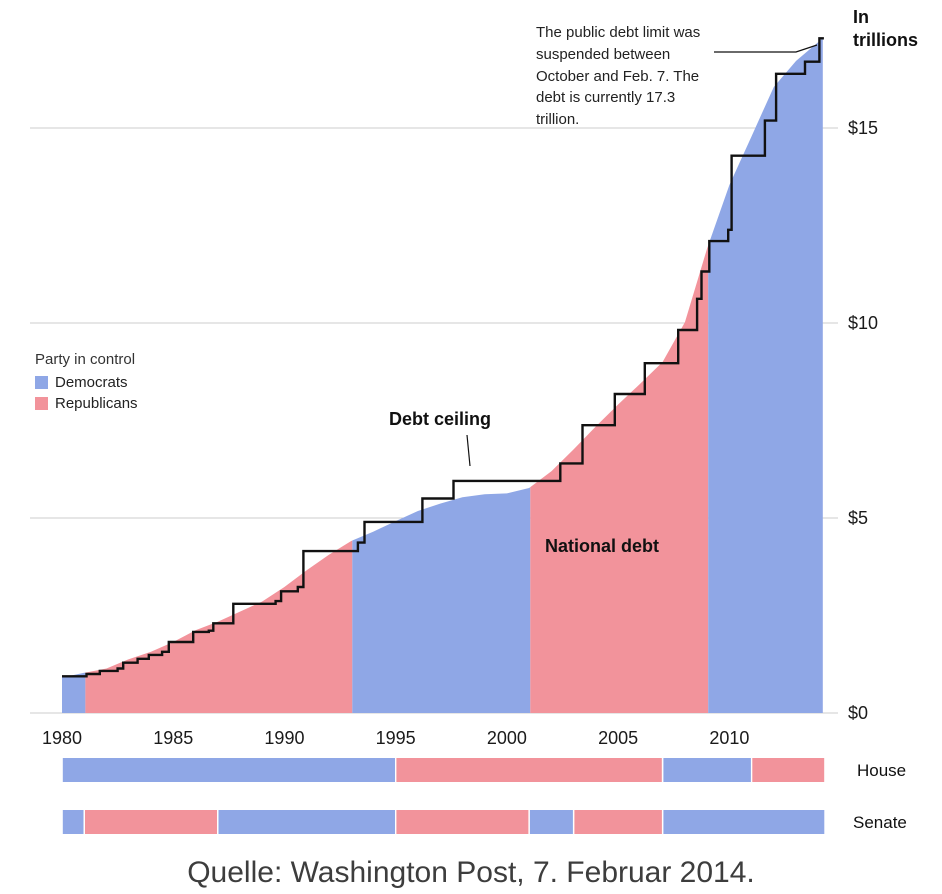  Describe the element at coordinates (62, 738) in the screenshot. I see `x-tick-label: 1980` at that location.